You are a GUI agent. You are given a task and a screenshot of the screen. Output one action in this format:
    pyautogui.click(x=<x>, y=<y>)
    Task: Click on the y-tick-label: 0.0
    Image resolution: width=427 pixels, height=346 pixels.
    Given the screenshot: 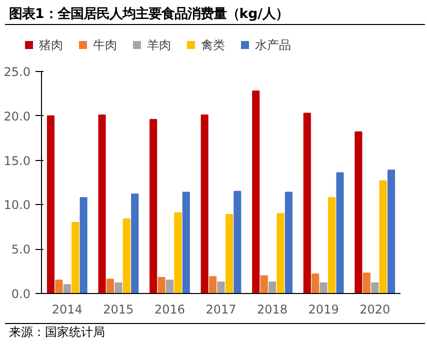 What is the action you would take?
    pyautogui.click(x=21, y=294)
    